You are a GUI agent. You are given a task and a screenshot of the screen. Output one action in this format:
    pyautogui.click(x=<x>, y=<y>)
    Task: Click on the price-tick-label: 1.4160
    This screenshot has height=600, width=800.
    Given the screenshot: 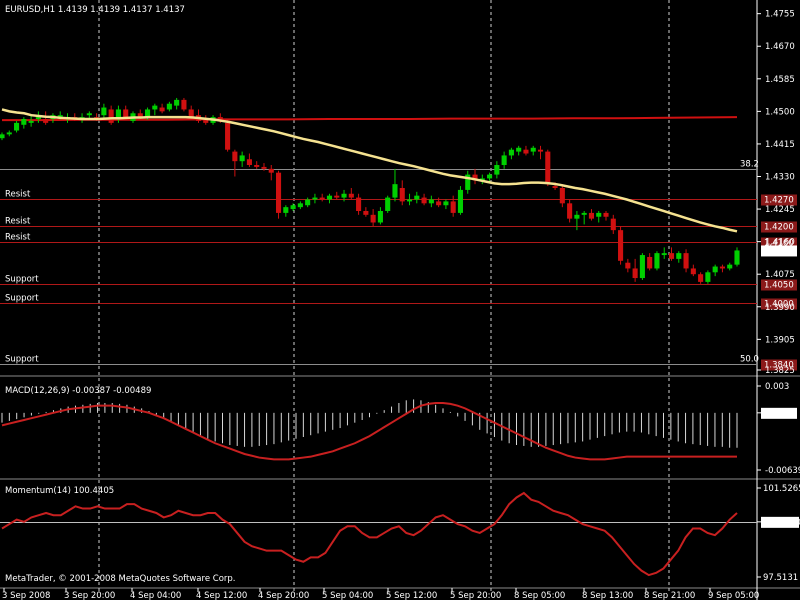 What is the action you would take?
    pyautogui.click(x=780, y=243)
    